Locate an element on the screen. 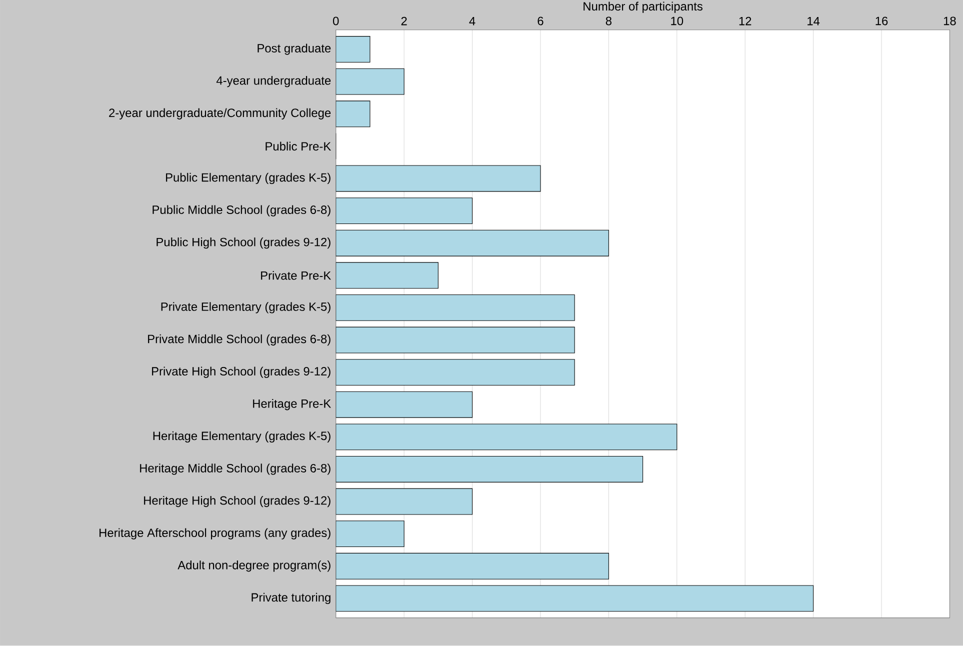 This screenshot has width=963, height=646. x-tick-label: 16 is located at coordinates (882, 21).